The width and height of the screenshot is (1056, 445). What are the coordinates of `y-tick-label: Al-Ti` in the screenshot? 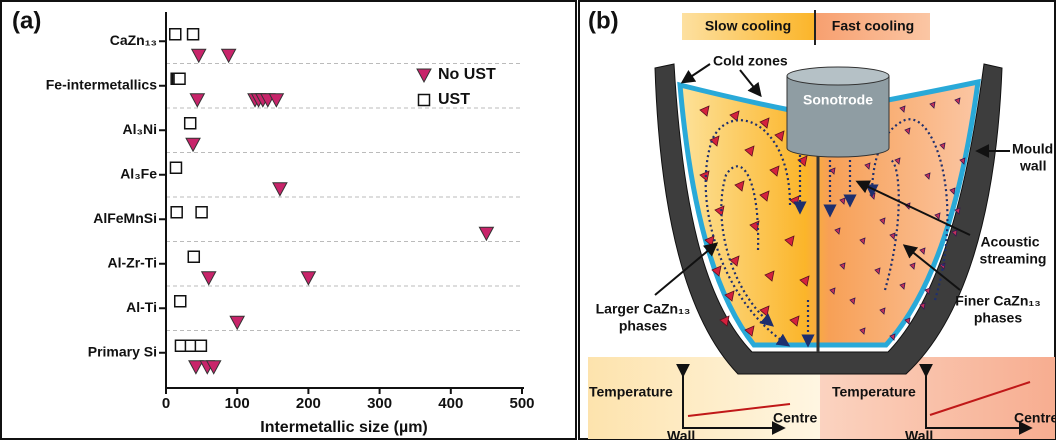 It's located at (141, 307).